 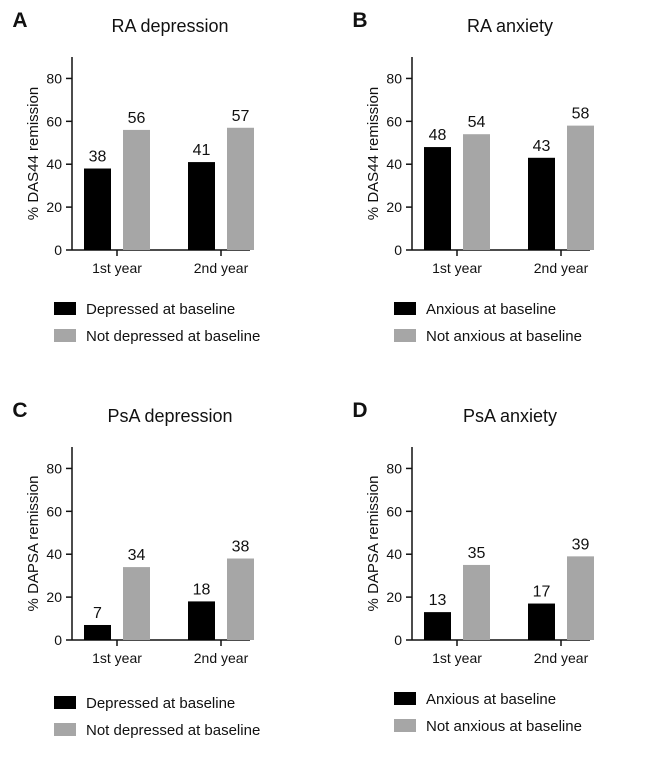 What do you see at coordinates (117, 658) in the screenshot?
I see `category-label-c-0: 1st year` at bounding box center [117, 658].